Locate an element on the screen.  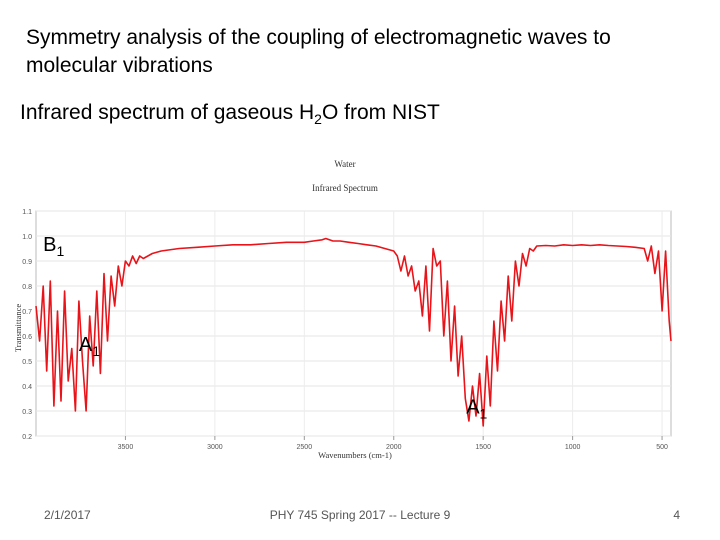
y-tick-label: 0.8 is located at coordinates (27, 287).